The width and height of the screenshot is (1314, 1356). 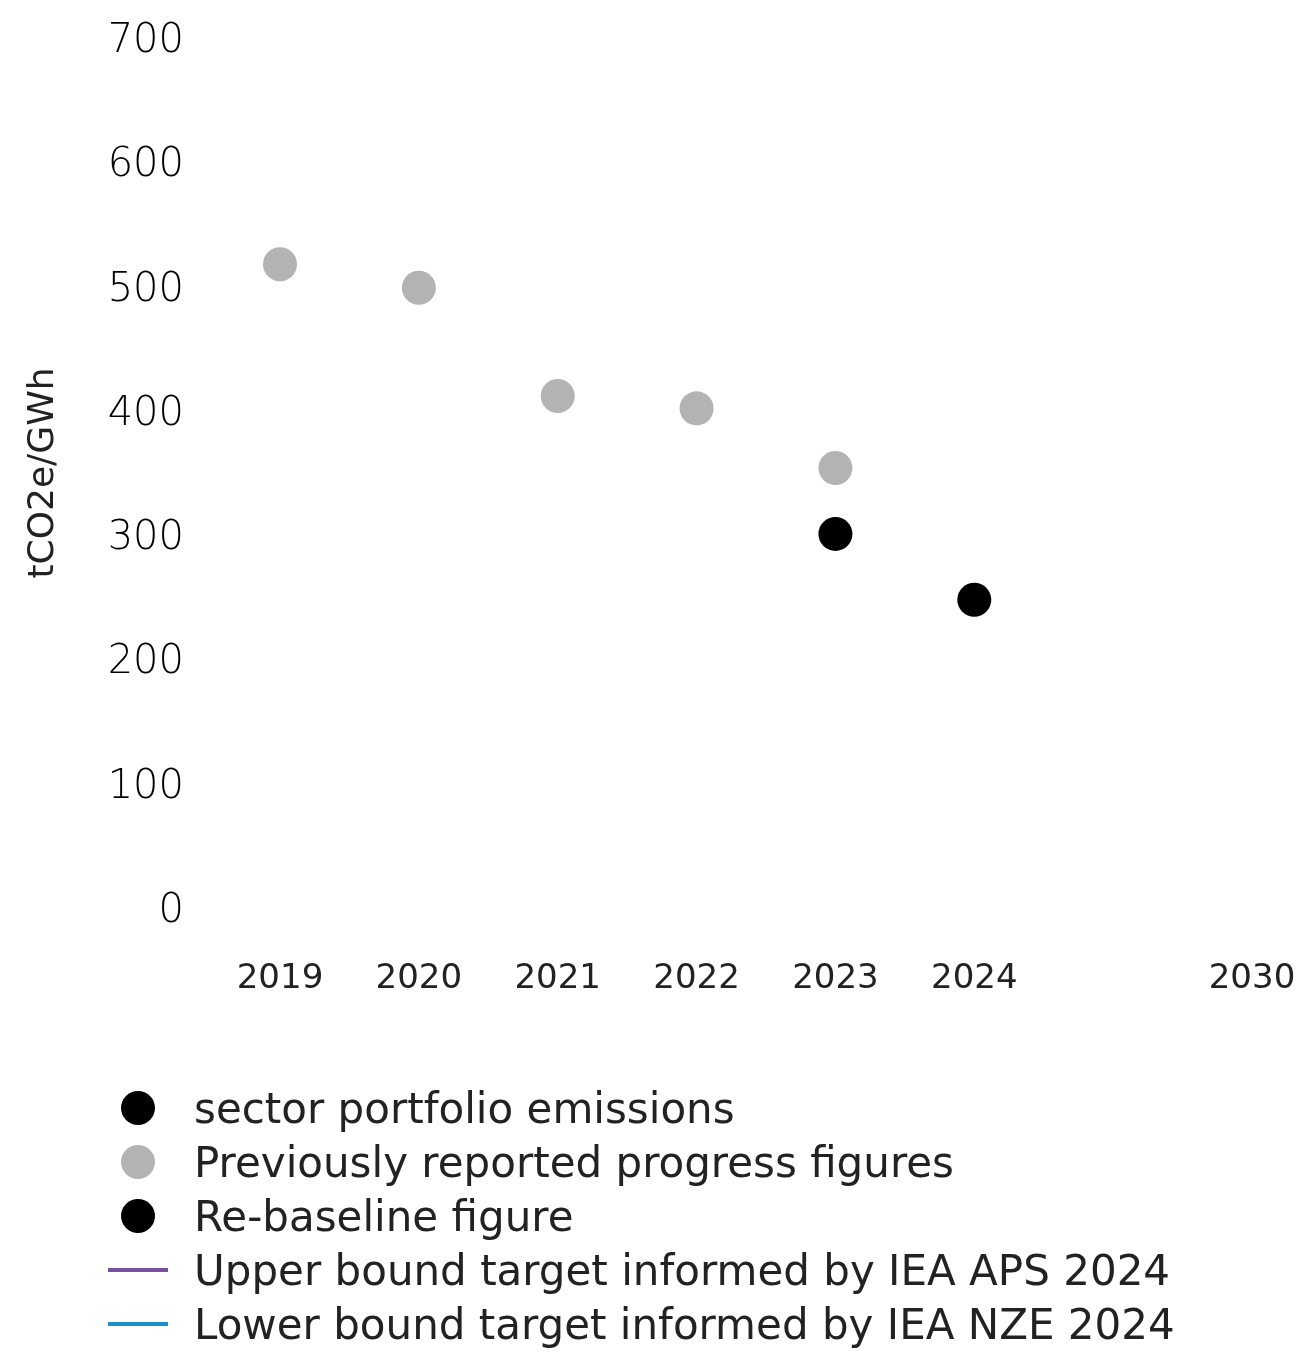 What do you see at coordinates (145, 659) in the screenshot?
I see `y-tick-label: 200` at bounding box center [145, 659].